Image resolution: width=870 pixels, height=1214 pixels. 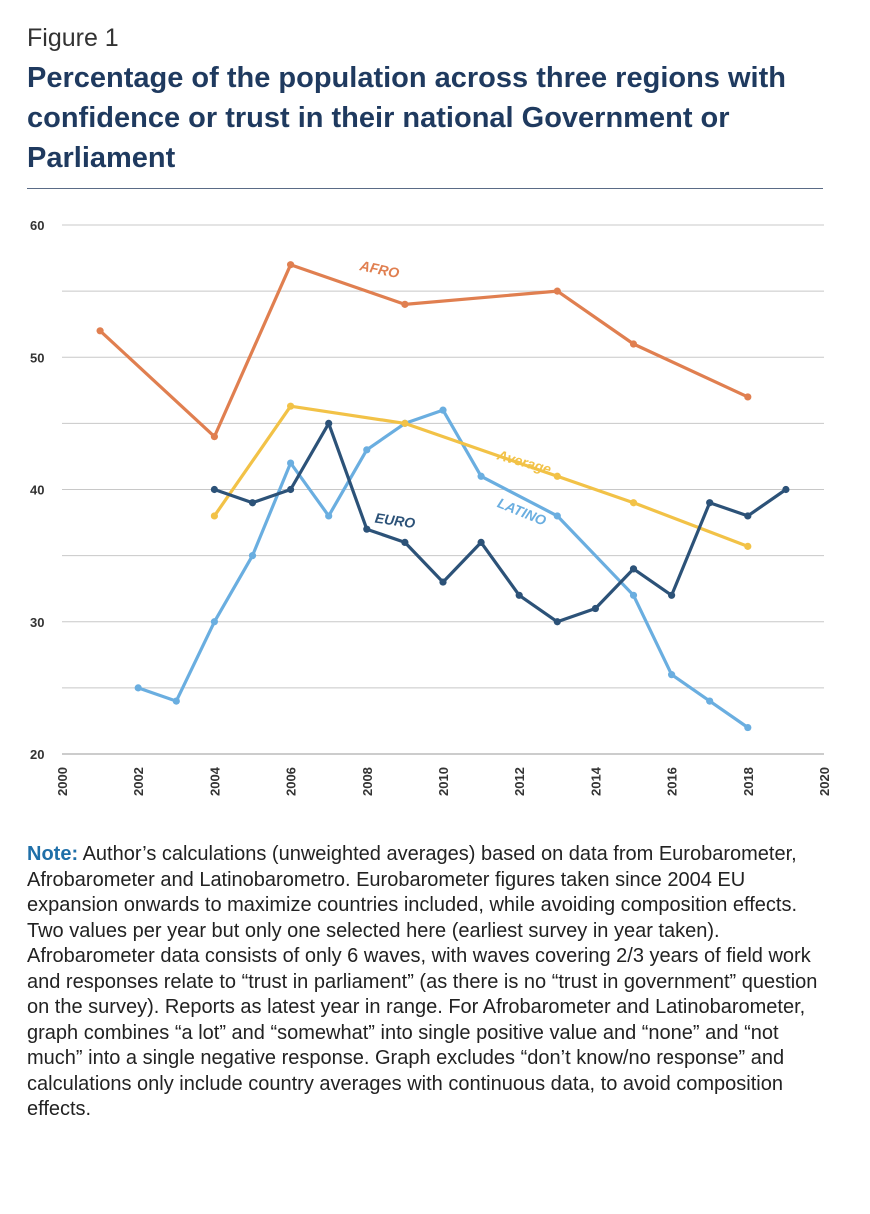 What do you see at coordinates (379, 269) in the screenshot?
I see `series-label-afro: AFRO` at bounding box center [379, 269].